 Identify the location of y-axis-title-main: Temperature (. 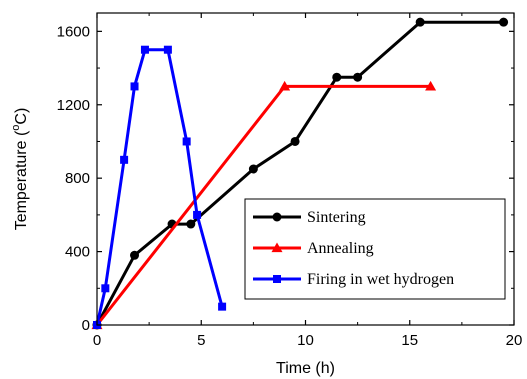
(21, 180).